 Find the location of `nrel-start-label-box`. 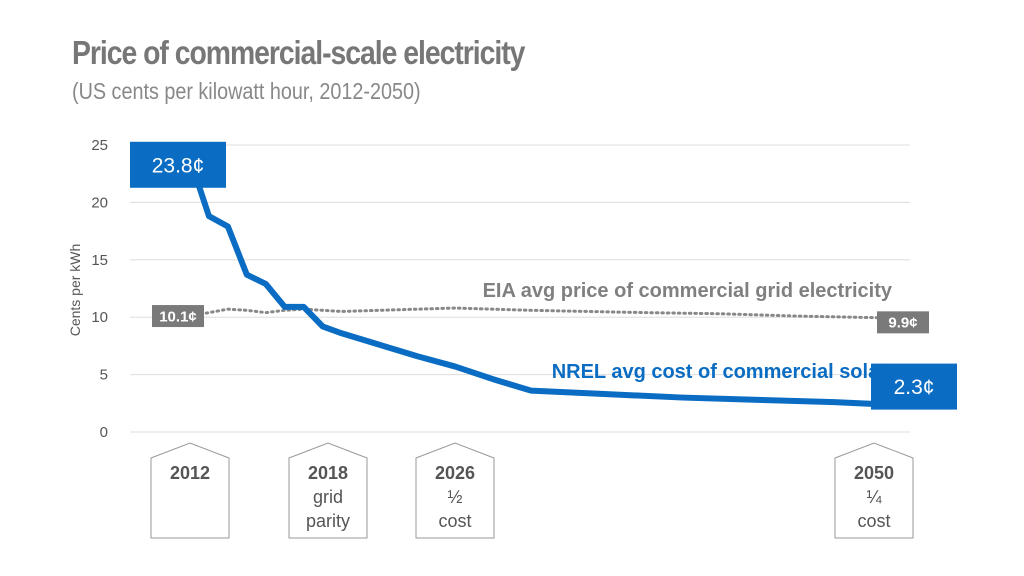

nrel-start-label-box is located at coordinates (178, 164).